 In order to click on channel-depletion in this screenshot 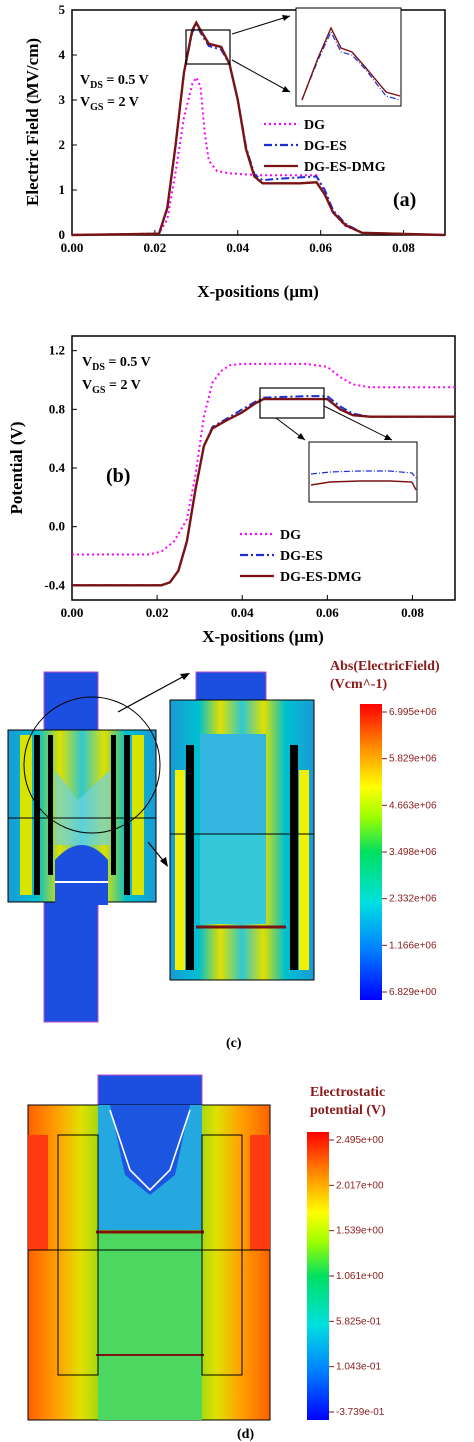, I will do `click(150, 1150)`.